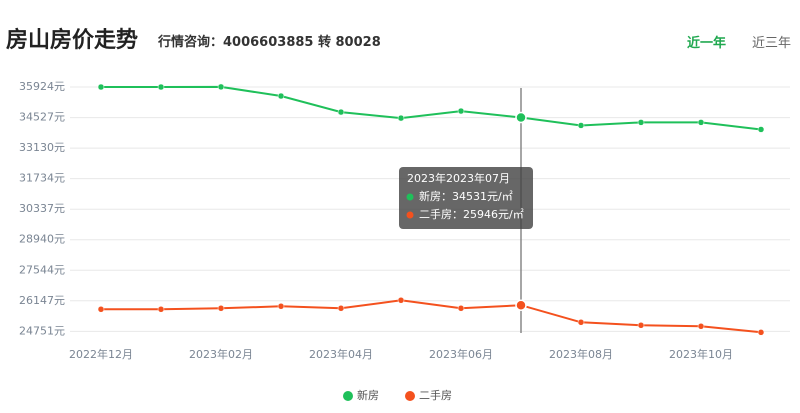 Image resolution: width=800 pixels, height=413 pixels. I want to click on x-tick-label: 2023年08月, so click(581, 354).